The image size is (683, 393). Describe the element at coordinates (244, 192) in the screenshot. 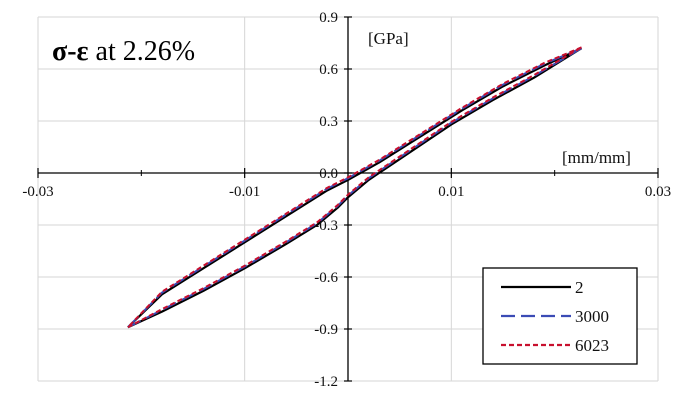

I see `x-tick-label-1: -0.01` at that location.